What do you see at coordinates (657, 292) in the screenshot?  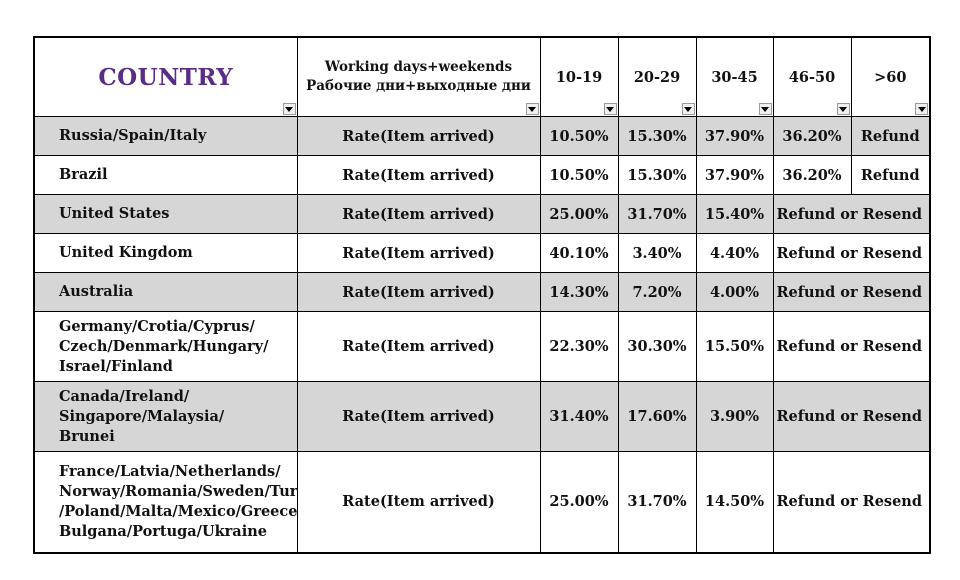 I see `value-20-29: 7.20%` at bounding box center [657, 292].